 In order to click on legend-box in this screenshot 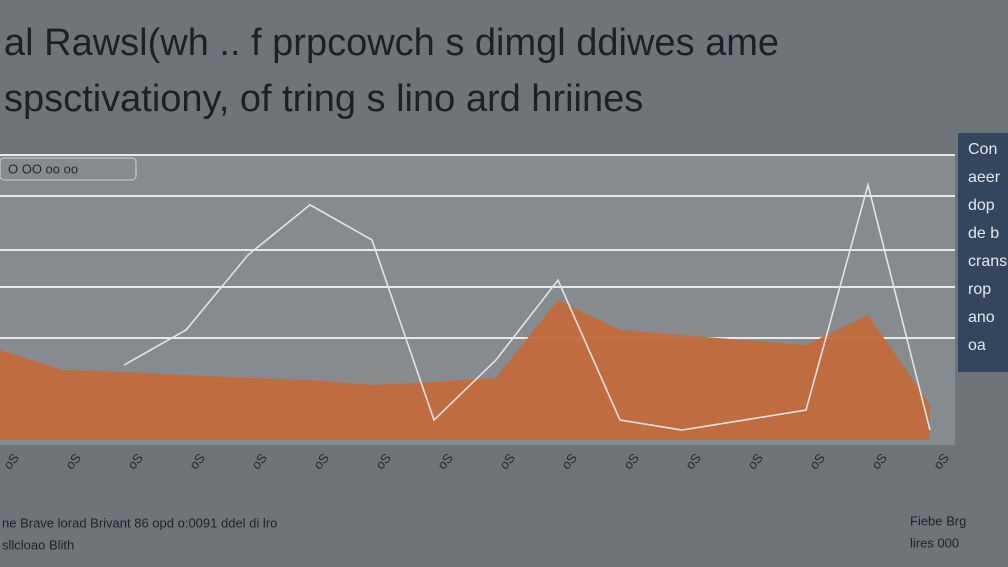, I will do `click(68, 169)`.